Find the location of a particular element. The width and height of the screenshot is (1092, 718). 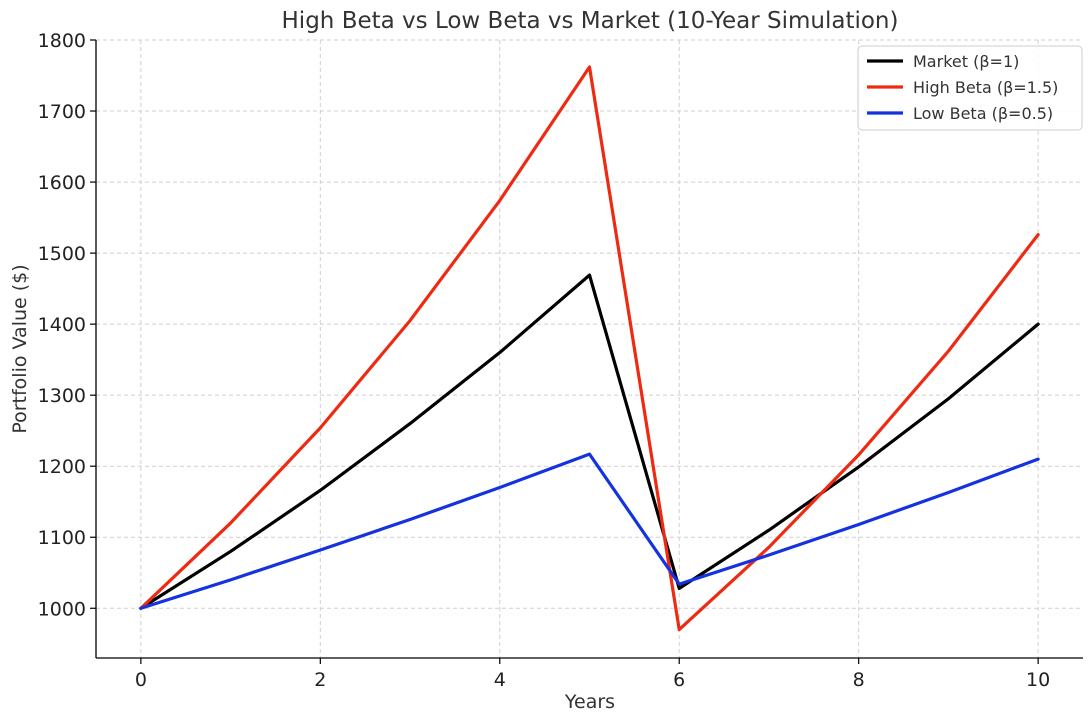

y-axis-label: Portfolio Value ($) is located at coordinates (20, 348).